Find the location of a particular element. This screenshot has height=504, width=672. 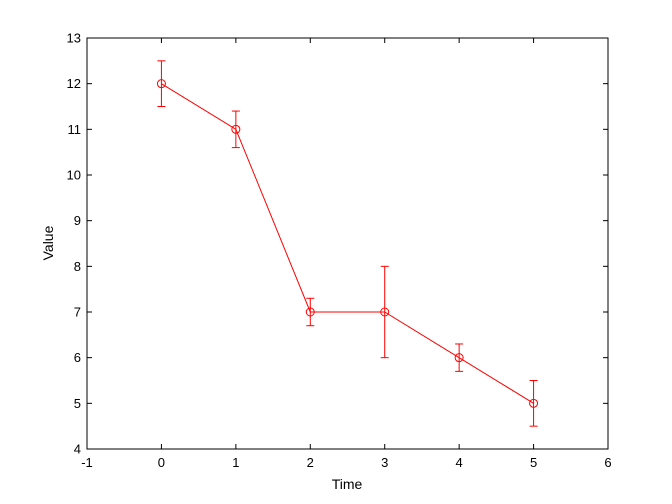

x-tick-label: 2 is located at coordinates (310, 462).